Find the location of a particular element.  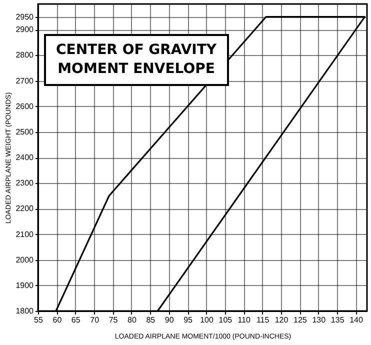

y-tick-label: 2950 is located at coordinates (25, 17).